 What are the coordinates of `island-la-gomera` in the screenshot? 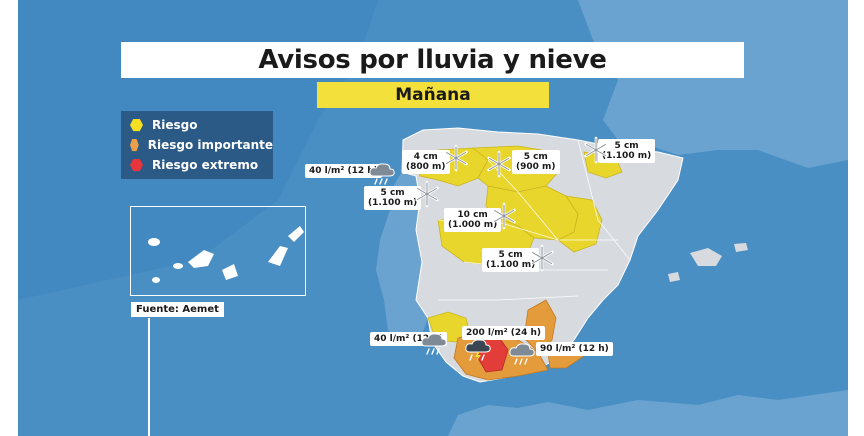 It's located at (178, 266).